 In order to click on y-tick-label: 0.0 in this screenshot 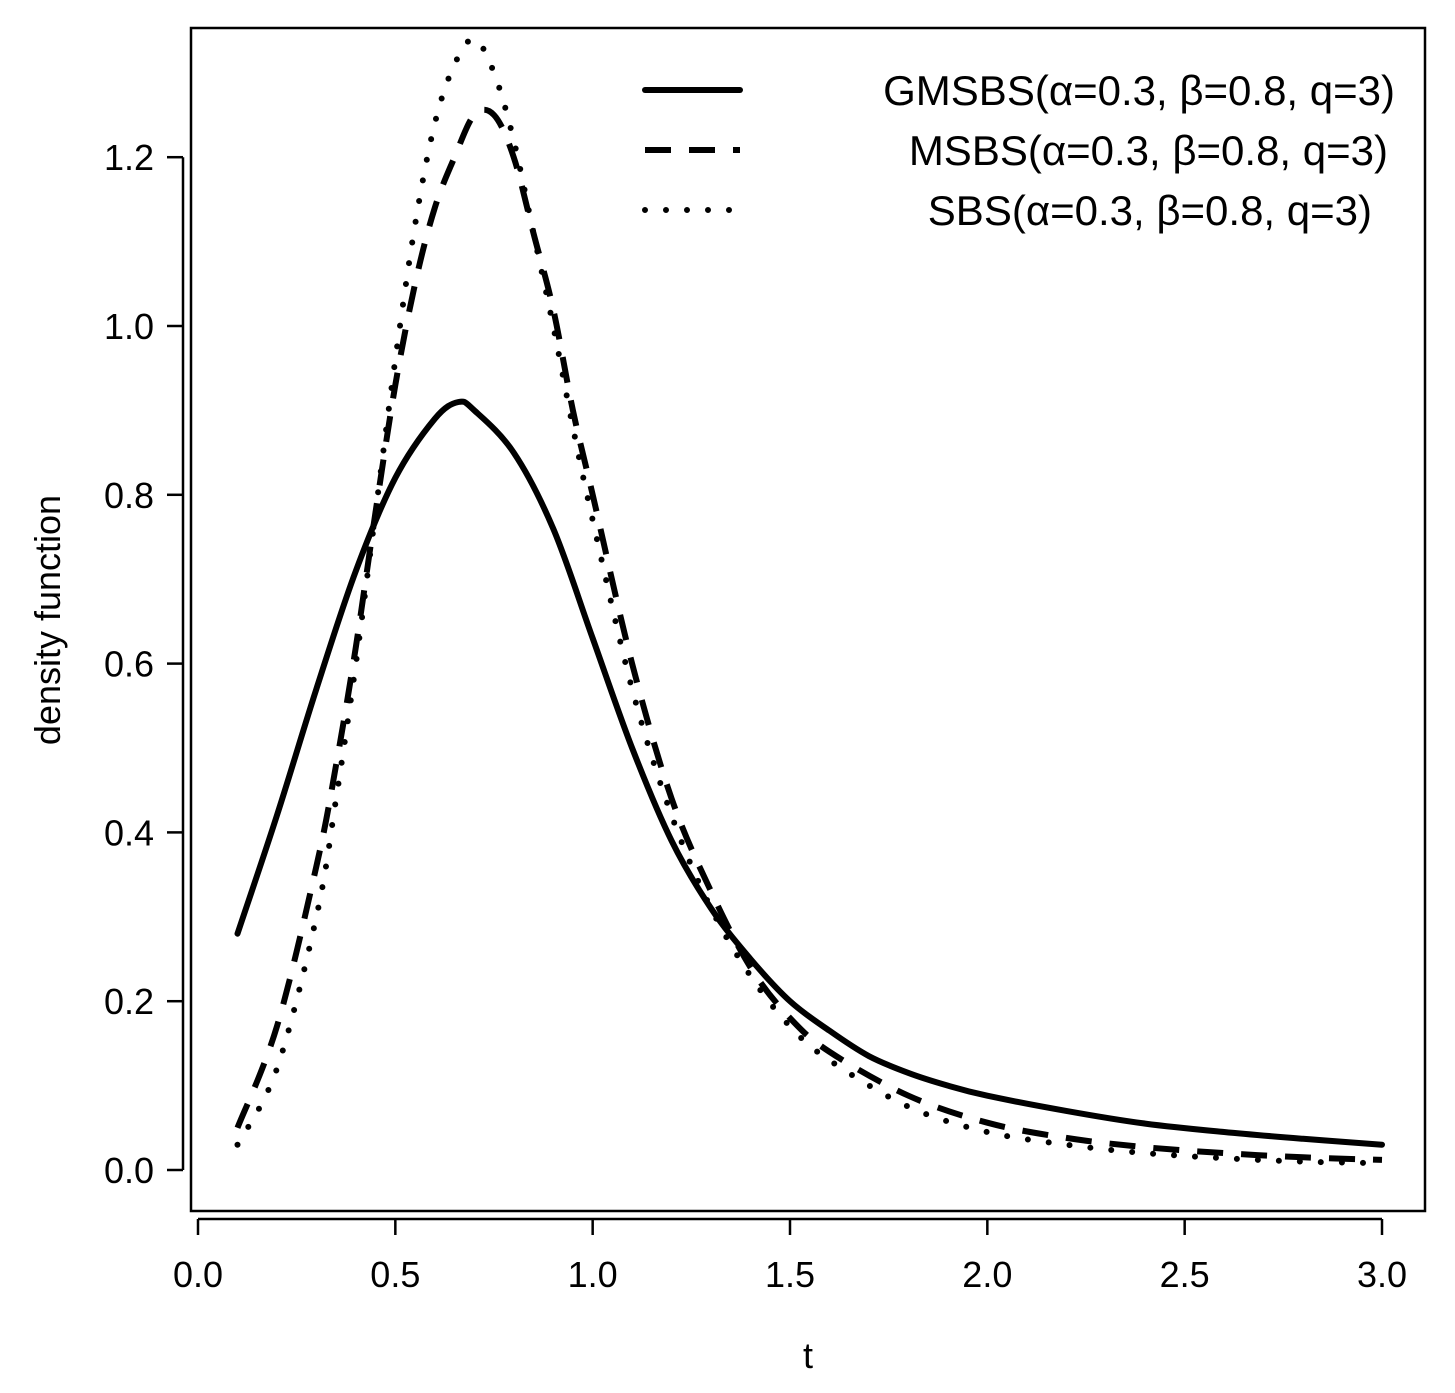, I will do `click(129, 1170)`.